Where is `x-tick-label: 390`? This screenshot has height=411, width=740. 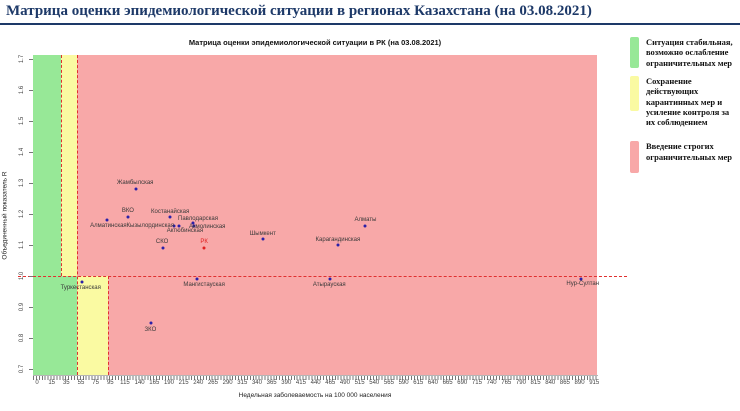 x-tick-label: 390 is located at coordinates (286, 383).